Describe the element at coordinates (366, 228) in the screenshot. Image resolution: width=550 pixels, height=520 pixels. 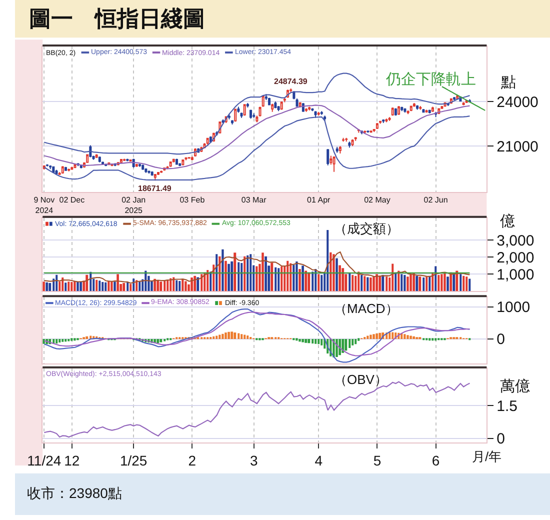
I see `chart-title: （成交額）` at that location.